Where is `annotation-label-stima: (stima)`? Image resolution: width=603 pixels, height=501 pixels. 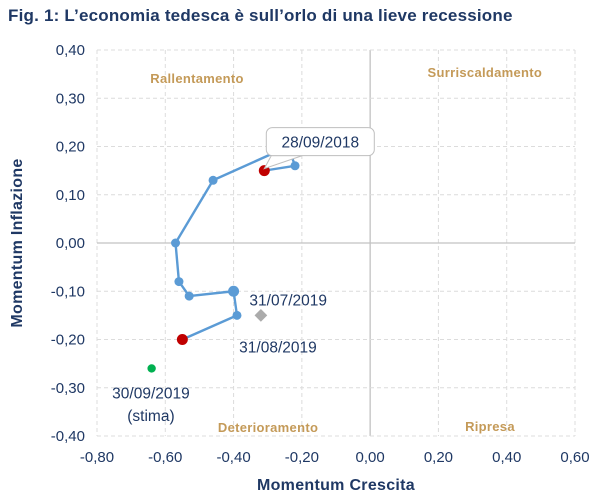 annotation-label-stima: (stima) is located at coordinates (150, 416).